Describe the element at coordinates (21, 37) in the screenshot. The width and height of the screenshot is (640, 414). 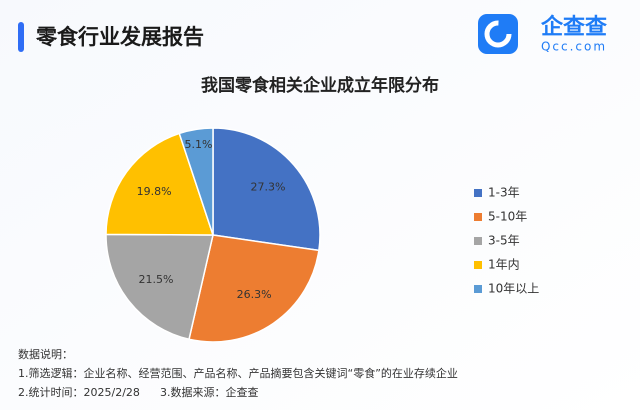
I see `title-bar` at that location.